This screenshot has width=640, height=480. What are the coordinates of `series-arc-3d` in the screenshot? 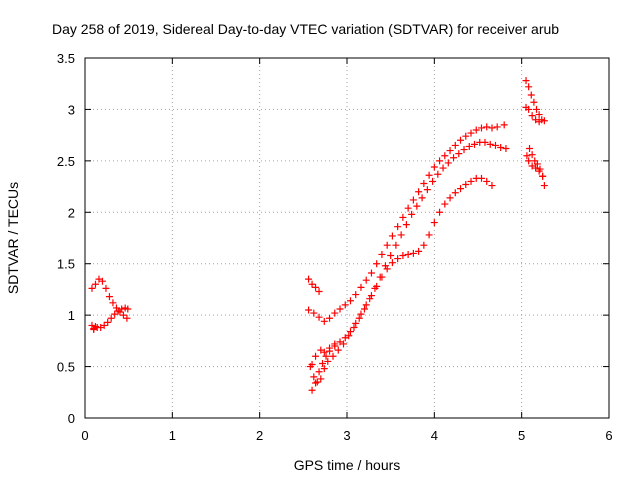 It's located at (536, 168).